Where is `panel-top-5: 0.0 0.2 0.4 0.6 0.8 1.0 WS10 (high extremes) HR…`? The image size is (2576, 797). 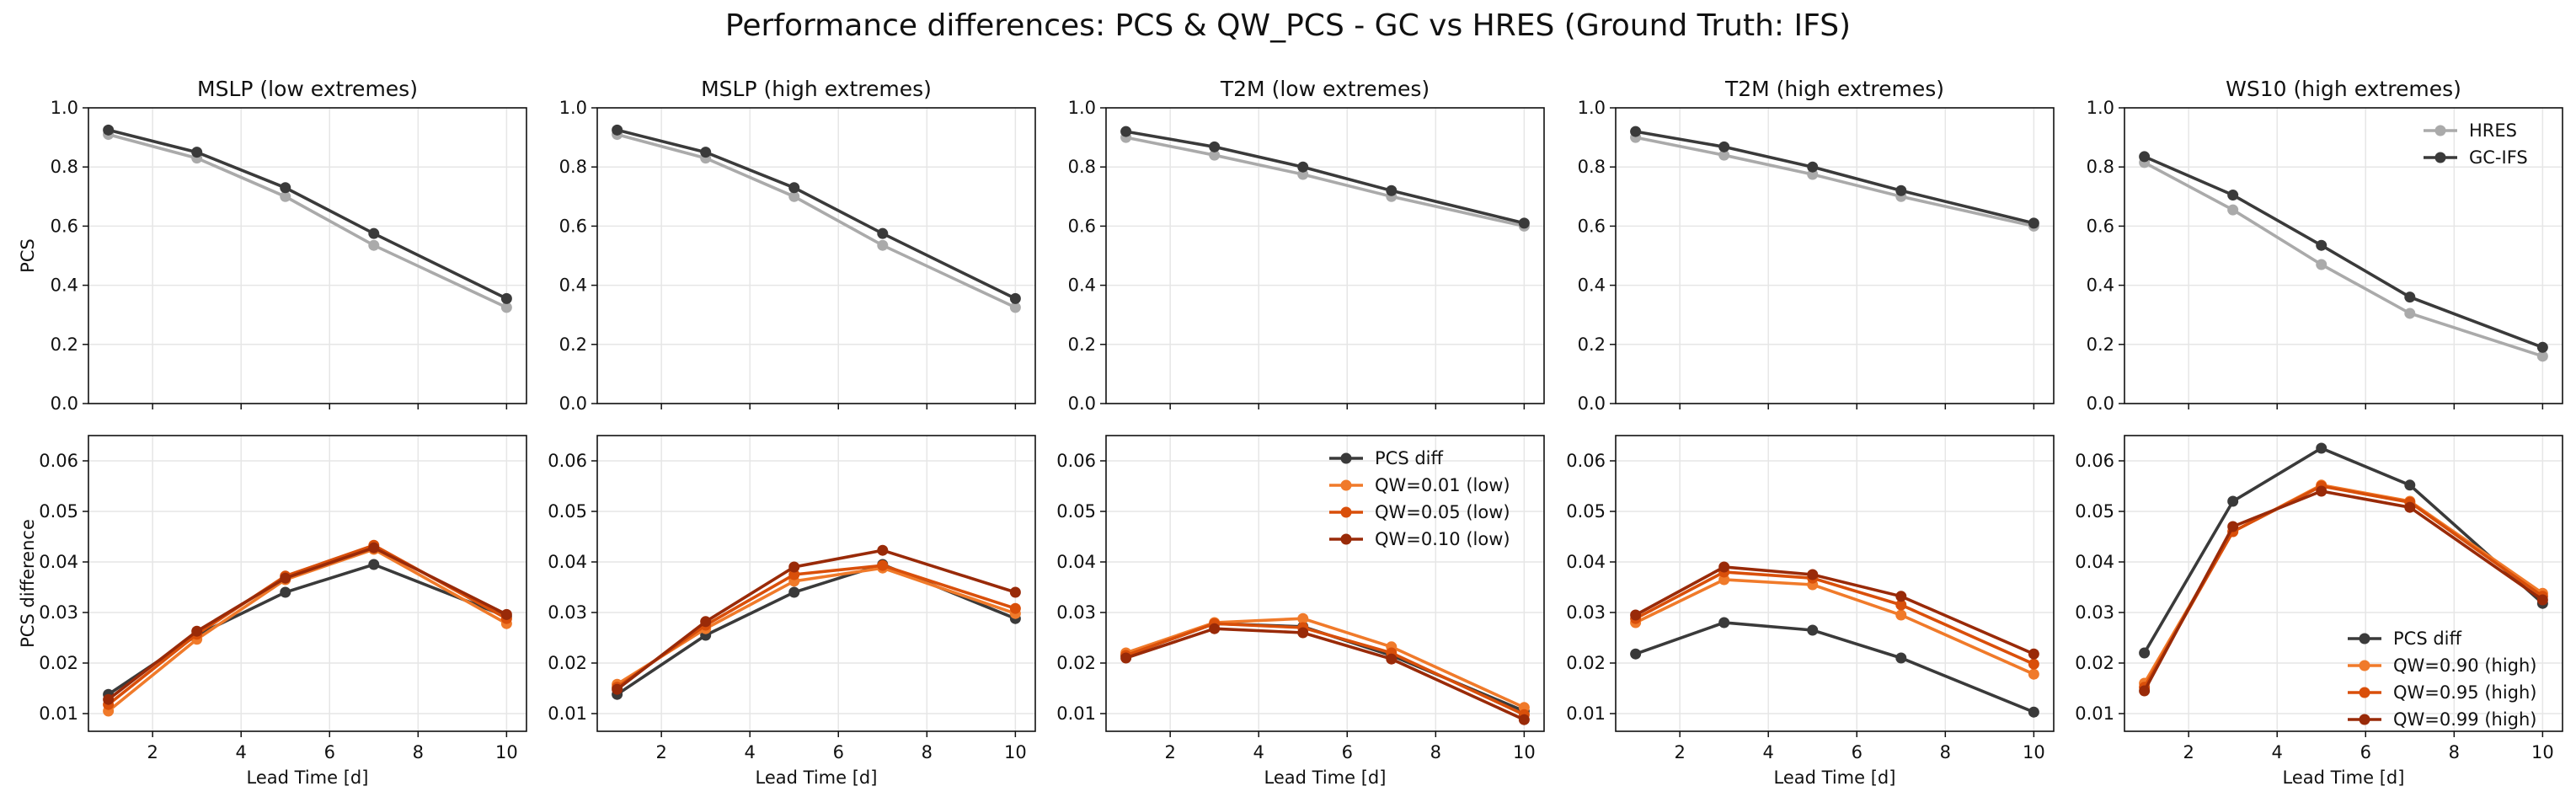
panel-top-5: 0.0 0.2 0.4 0.6 0.8 1.0 WS10 (high extremes) HR… is located at coordinates (2325, 245).